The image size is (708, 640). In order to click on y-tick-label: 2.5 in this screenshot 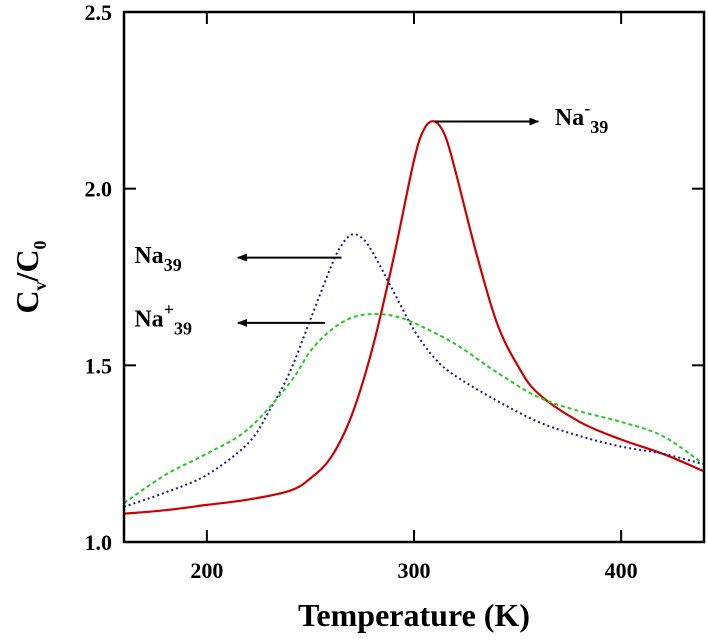, I will do `click(99, 12)`.